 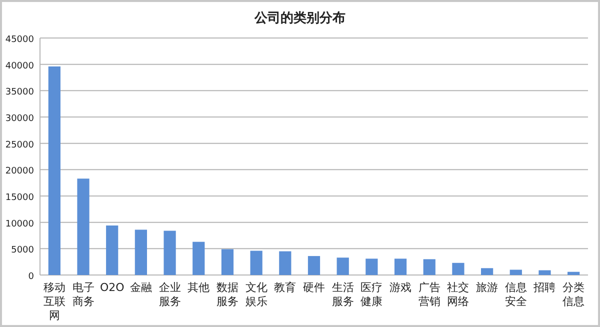 I want to click on x-tick-label: 广告营销, so click(x=429, y=294).